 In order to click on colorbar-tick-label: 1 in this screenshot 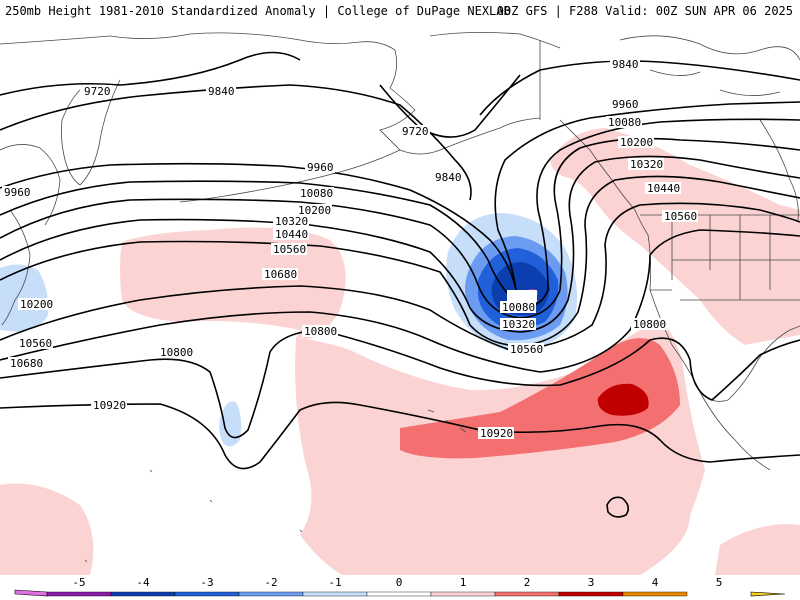, I will do `click(463, 582)`.